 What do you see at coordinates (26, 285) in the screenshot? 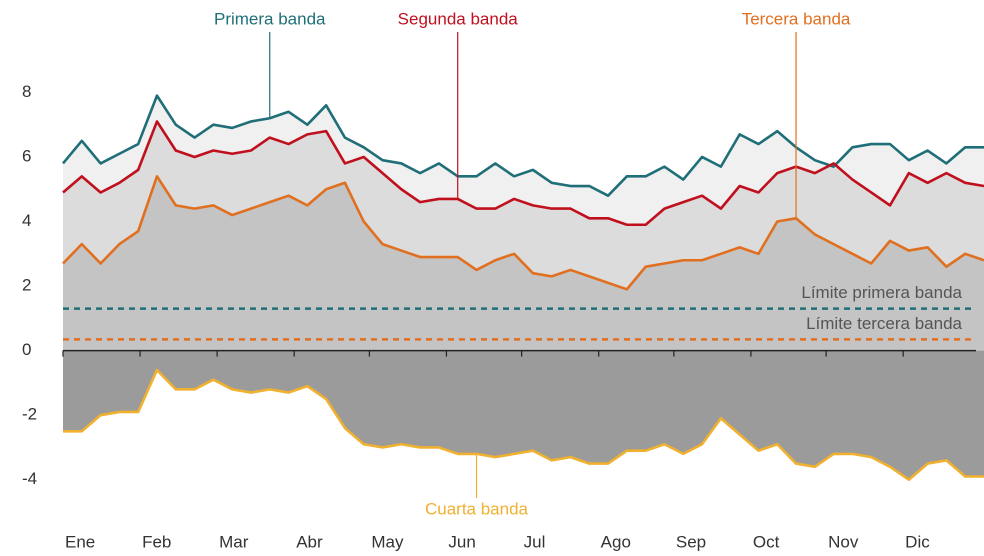
I see `y-tick-label: 2` at bounding box center [26, 285].